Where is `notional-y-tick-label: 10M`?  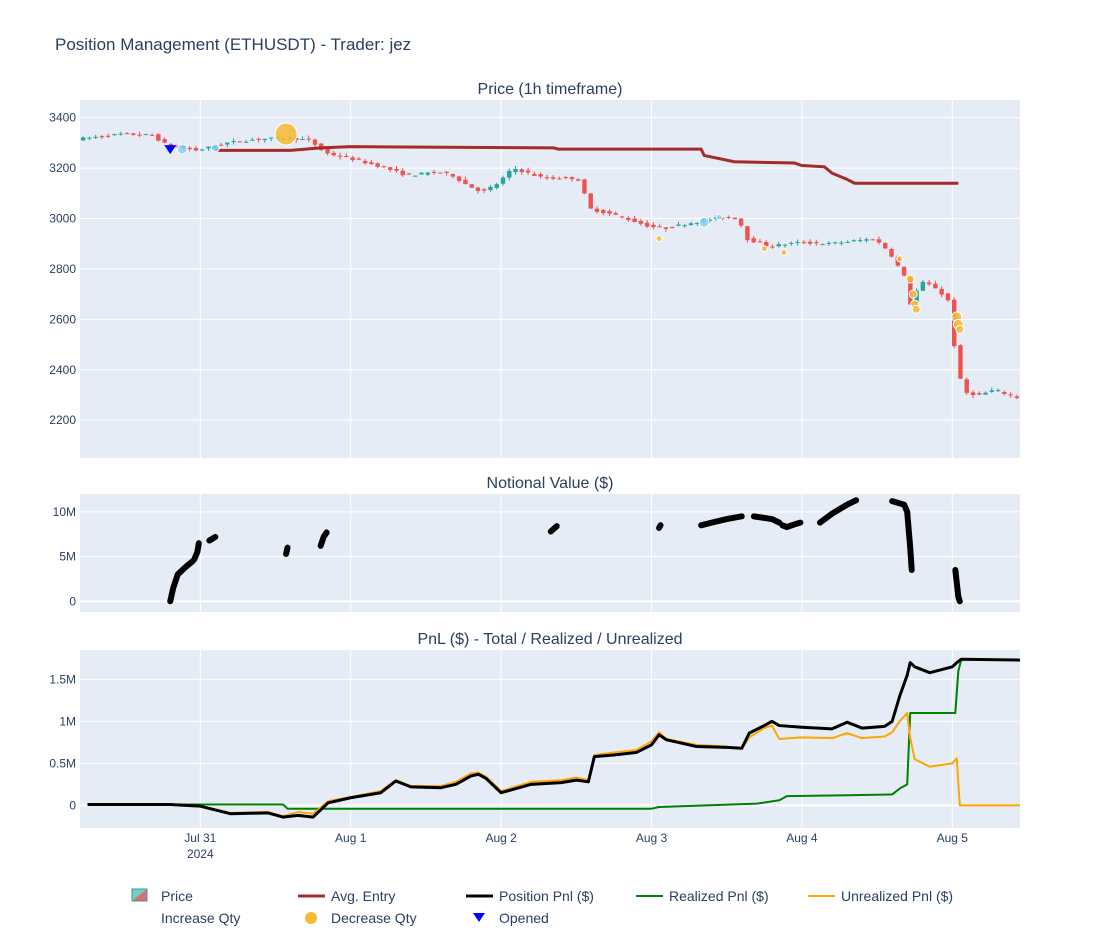
notional-y-tick-label: 10M is located at coordinates (64, 512).